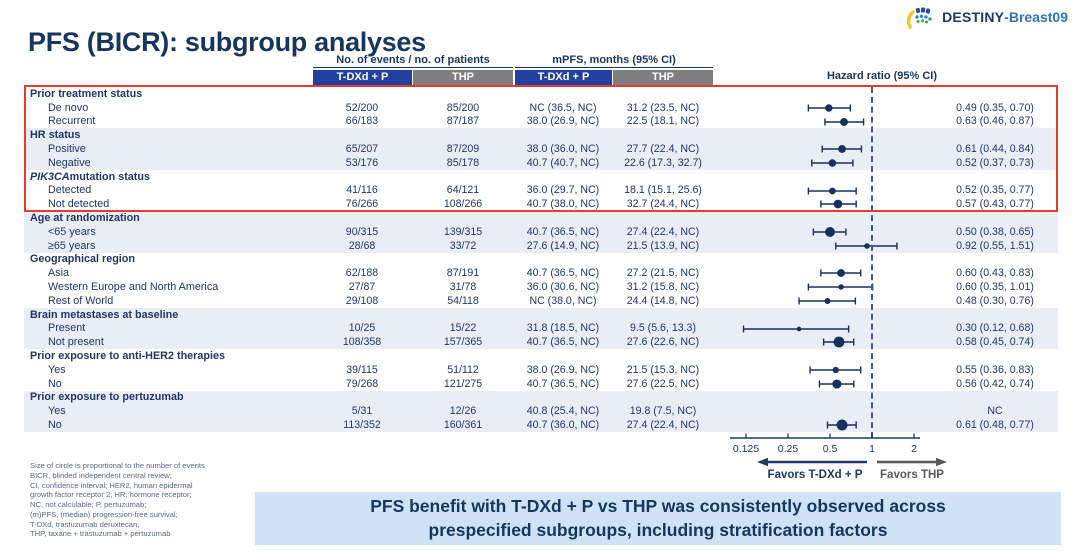 This screenshot has height=553, width=1080. Describe the element at coordinates (362, 369) in the screenshot. I see `events-tdxd-p-cell: 39/115` at that location.